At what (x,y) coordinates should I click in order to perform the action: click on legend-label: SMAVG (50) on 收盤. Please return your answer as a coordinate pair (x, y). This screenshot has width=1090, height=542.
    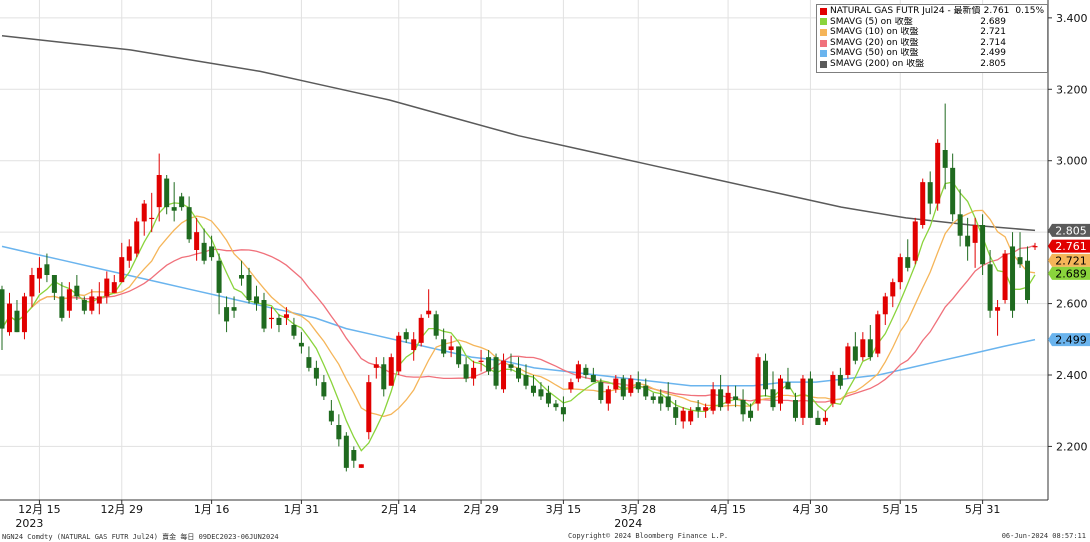
    Looking at the image, I should click on (874, 53).